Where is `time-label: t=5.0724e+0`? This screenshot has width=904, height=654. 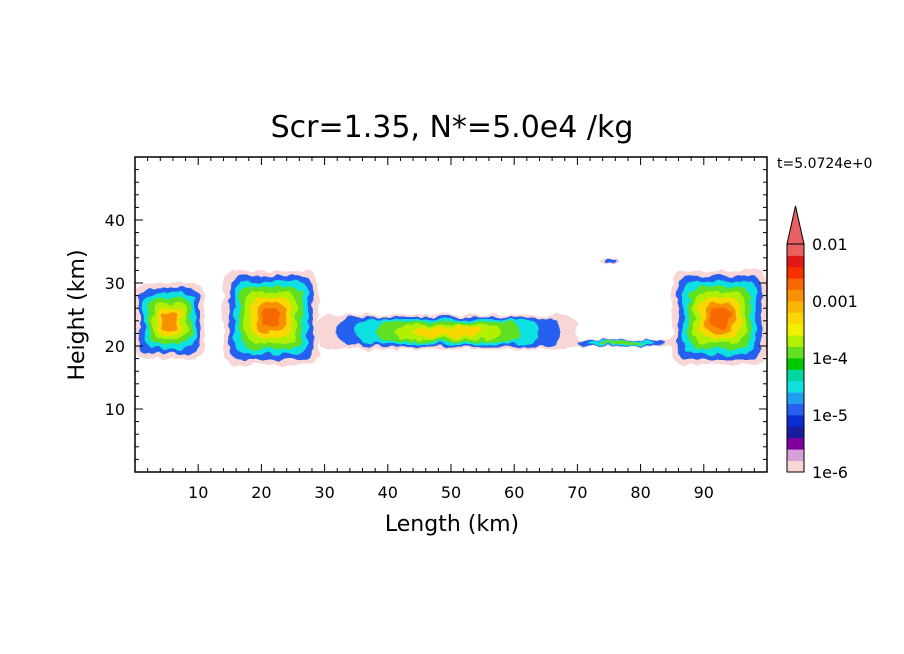
time-label: t=5.0724e+0 is located at coordinates (824, 164).